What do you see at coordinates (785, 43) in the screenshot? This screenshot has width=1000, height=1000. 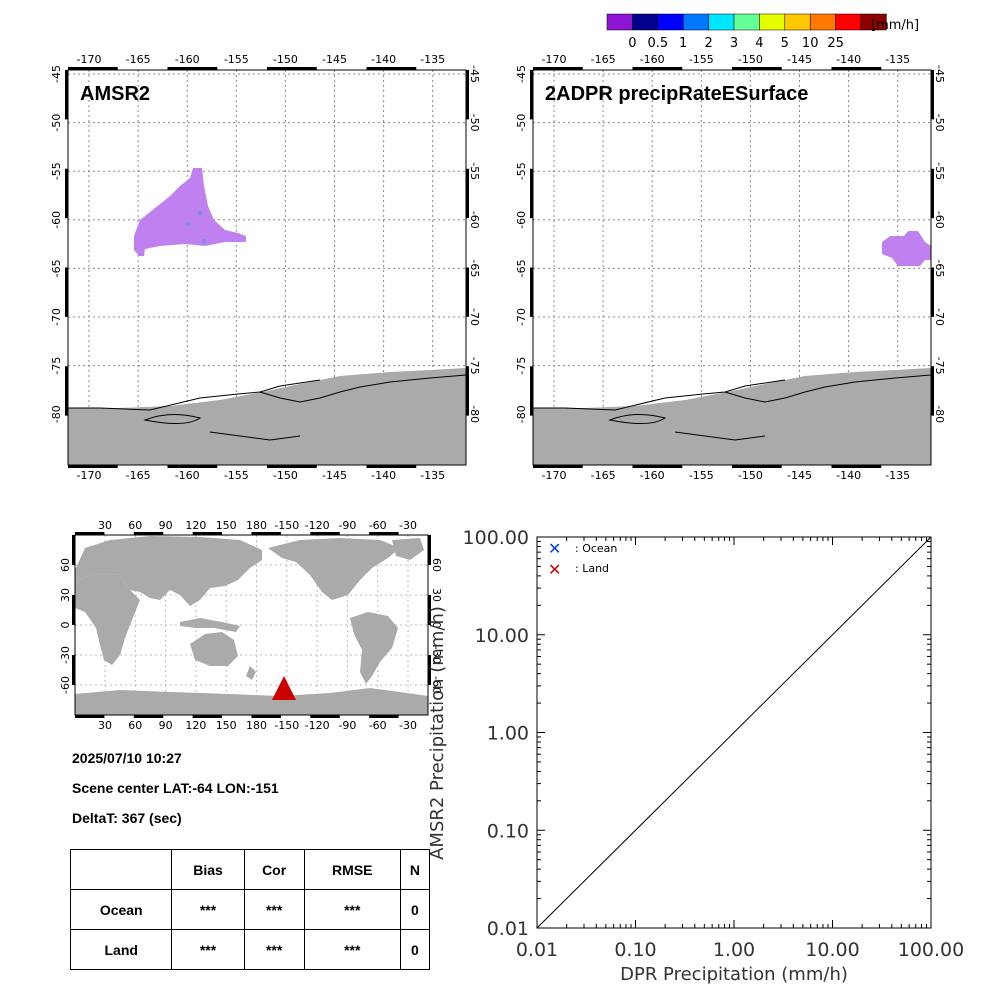 I see `colorbar-label: 5` at bounding box center [785, 43].